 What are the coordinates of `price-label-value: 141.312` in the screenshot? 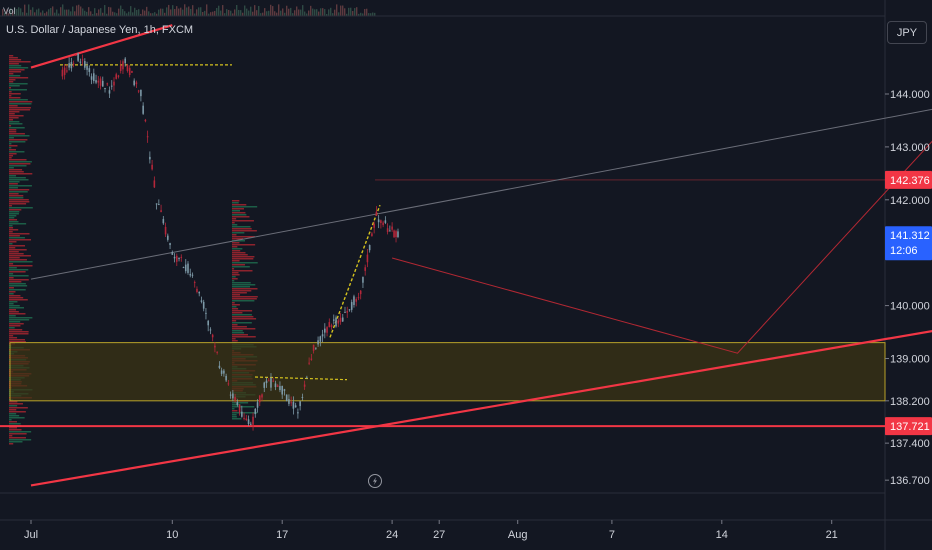 It's located at (910, 236).